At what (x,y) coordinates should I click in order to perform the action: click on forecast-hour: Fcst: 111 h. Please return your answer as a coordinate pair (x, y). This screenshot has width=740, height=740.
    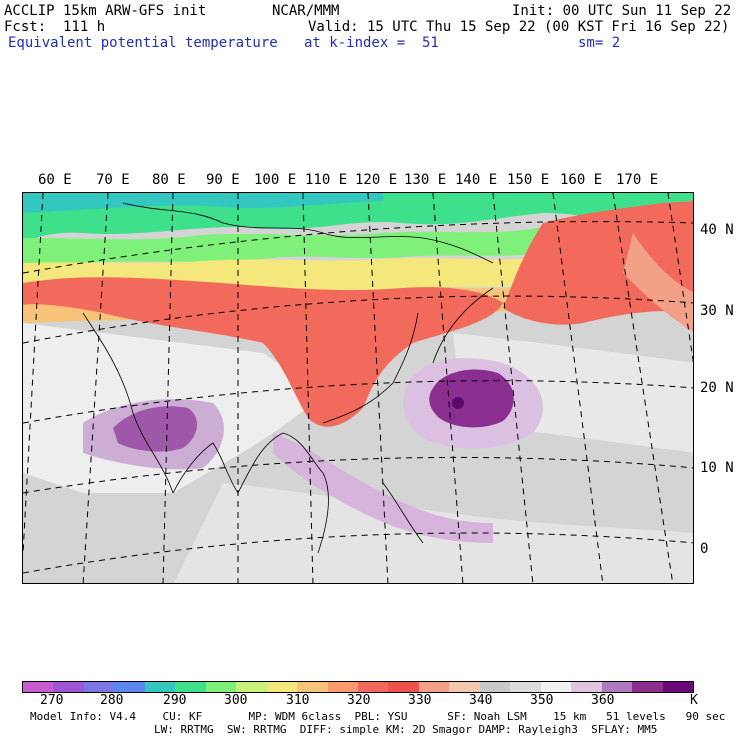
    Looking at the image, I should click on (55, 27).